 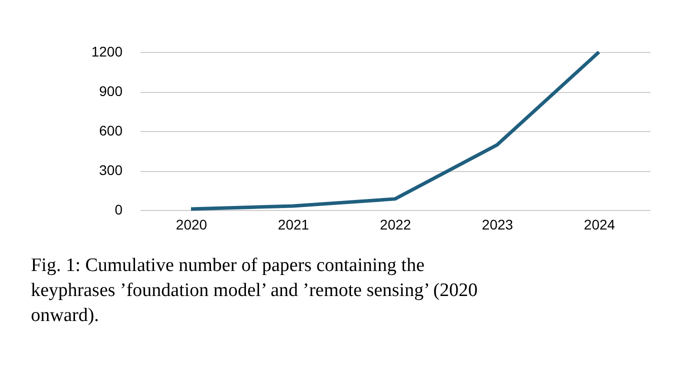 What do you see at coordinates (192, 224) in the screenshot?
I see `x-tick-label: 2020` at bounding box center [192, 224].